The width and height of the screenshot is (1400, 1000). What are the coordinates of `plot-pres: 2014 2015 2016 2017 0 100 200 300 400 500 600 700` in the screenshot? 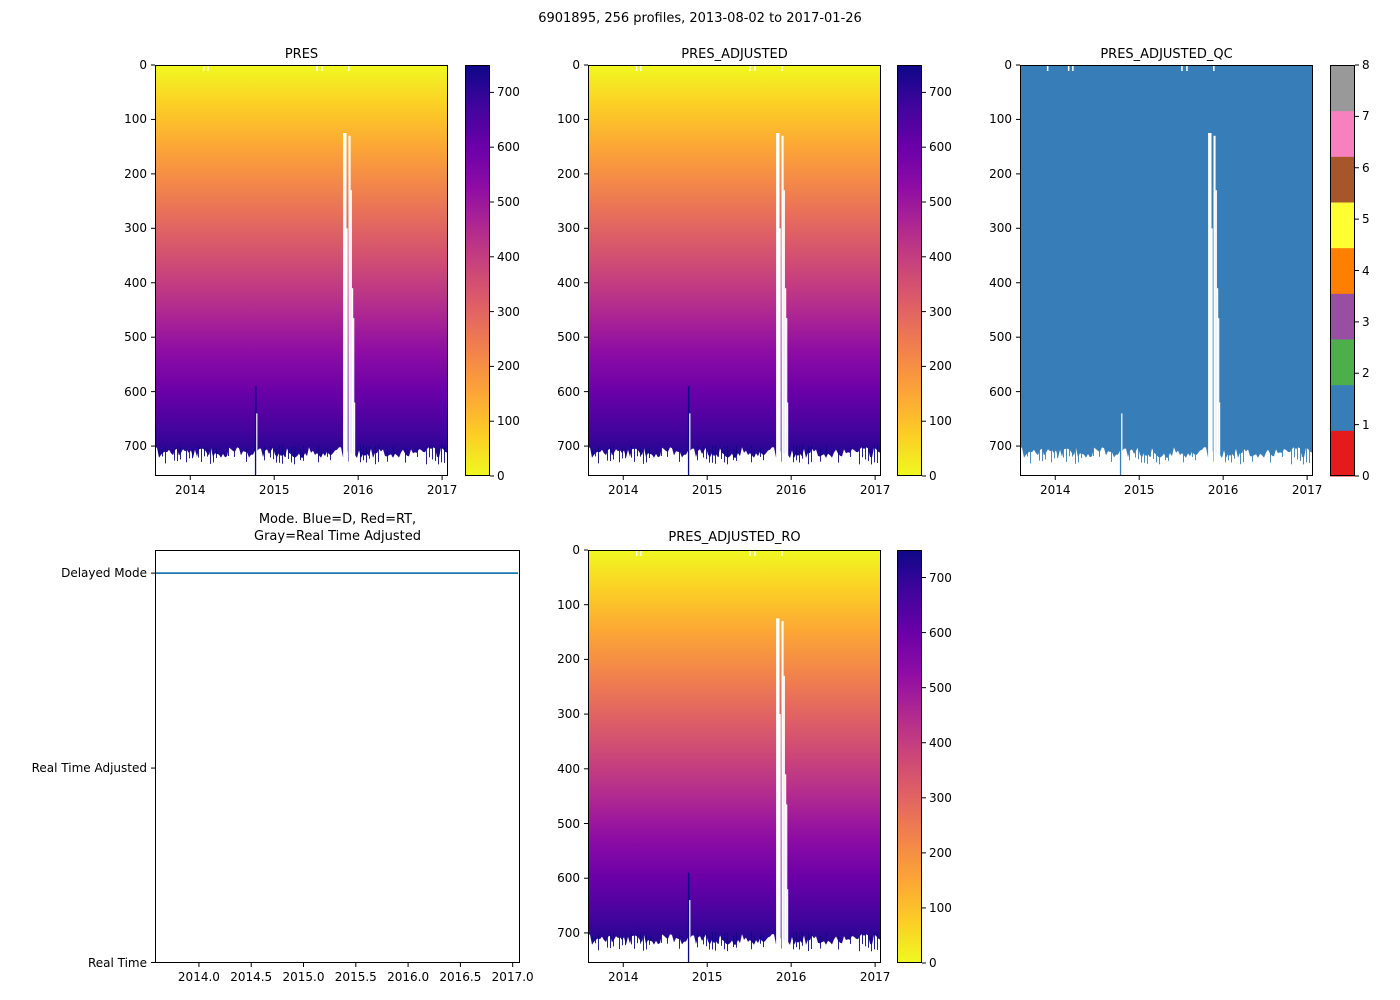 It's located at (290, 277).